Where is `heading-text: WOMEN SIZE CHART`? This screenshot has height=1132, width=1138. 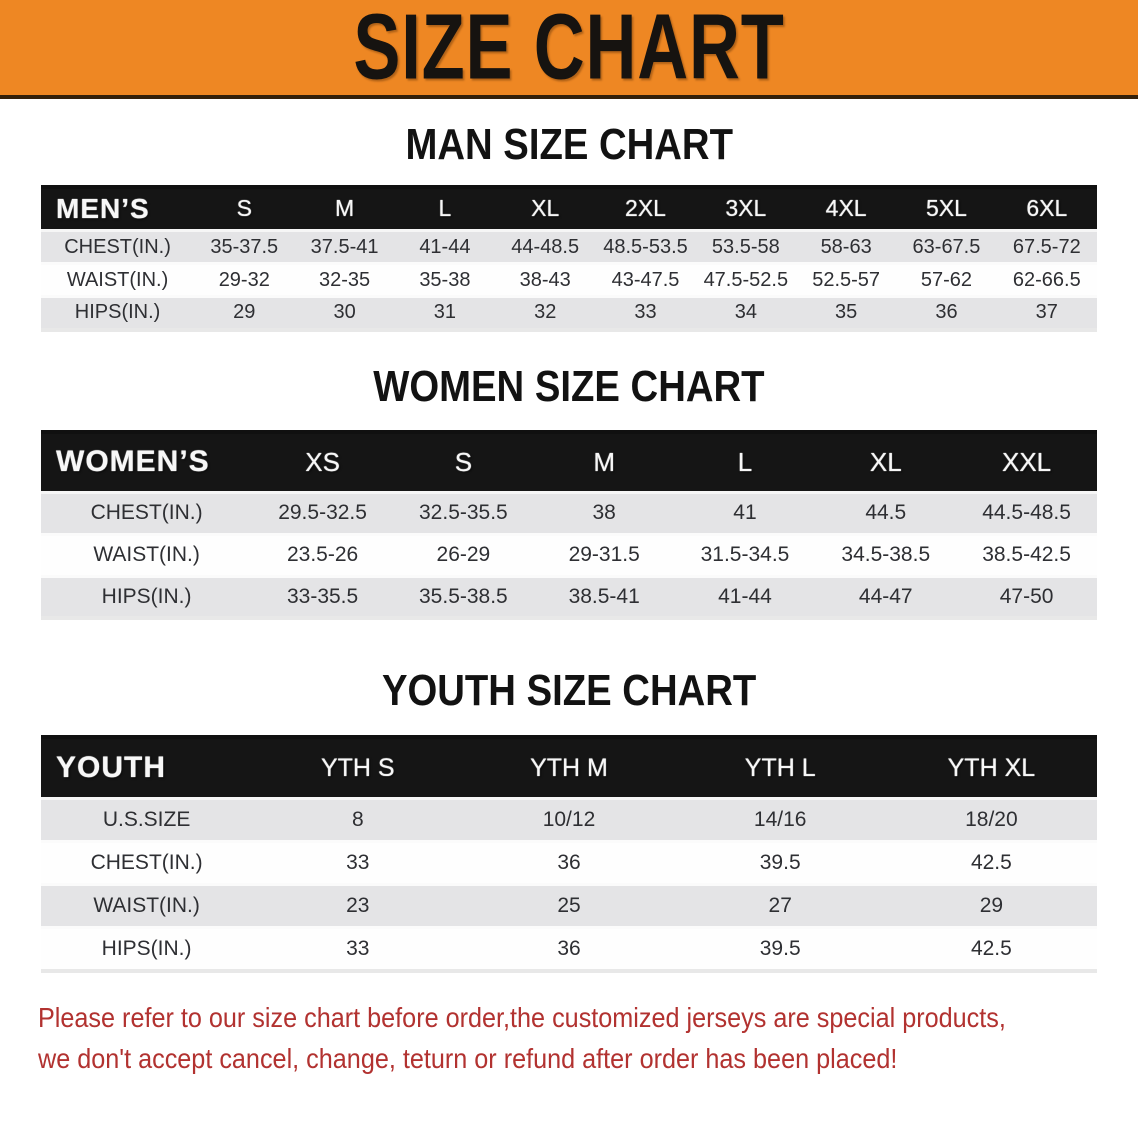
heading-text: WOMEN SIZE CHART is located at coordinates (569, 386).